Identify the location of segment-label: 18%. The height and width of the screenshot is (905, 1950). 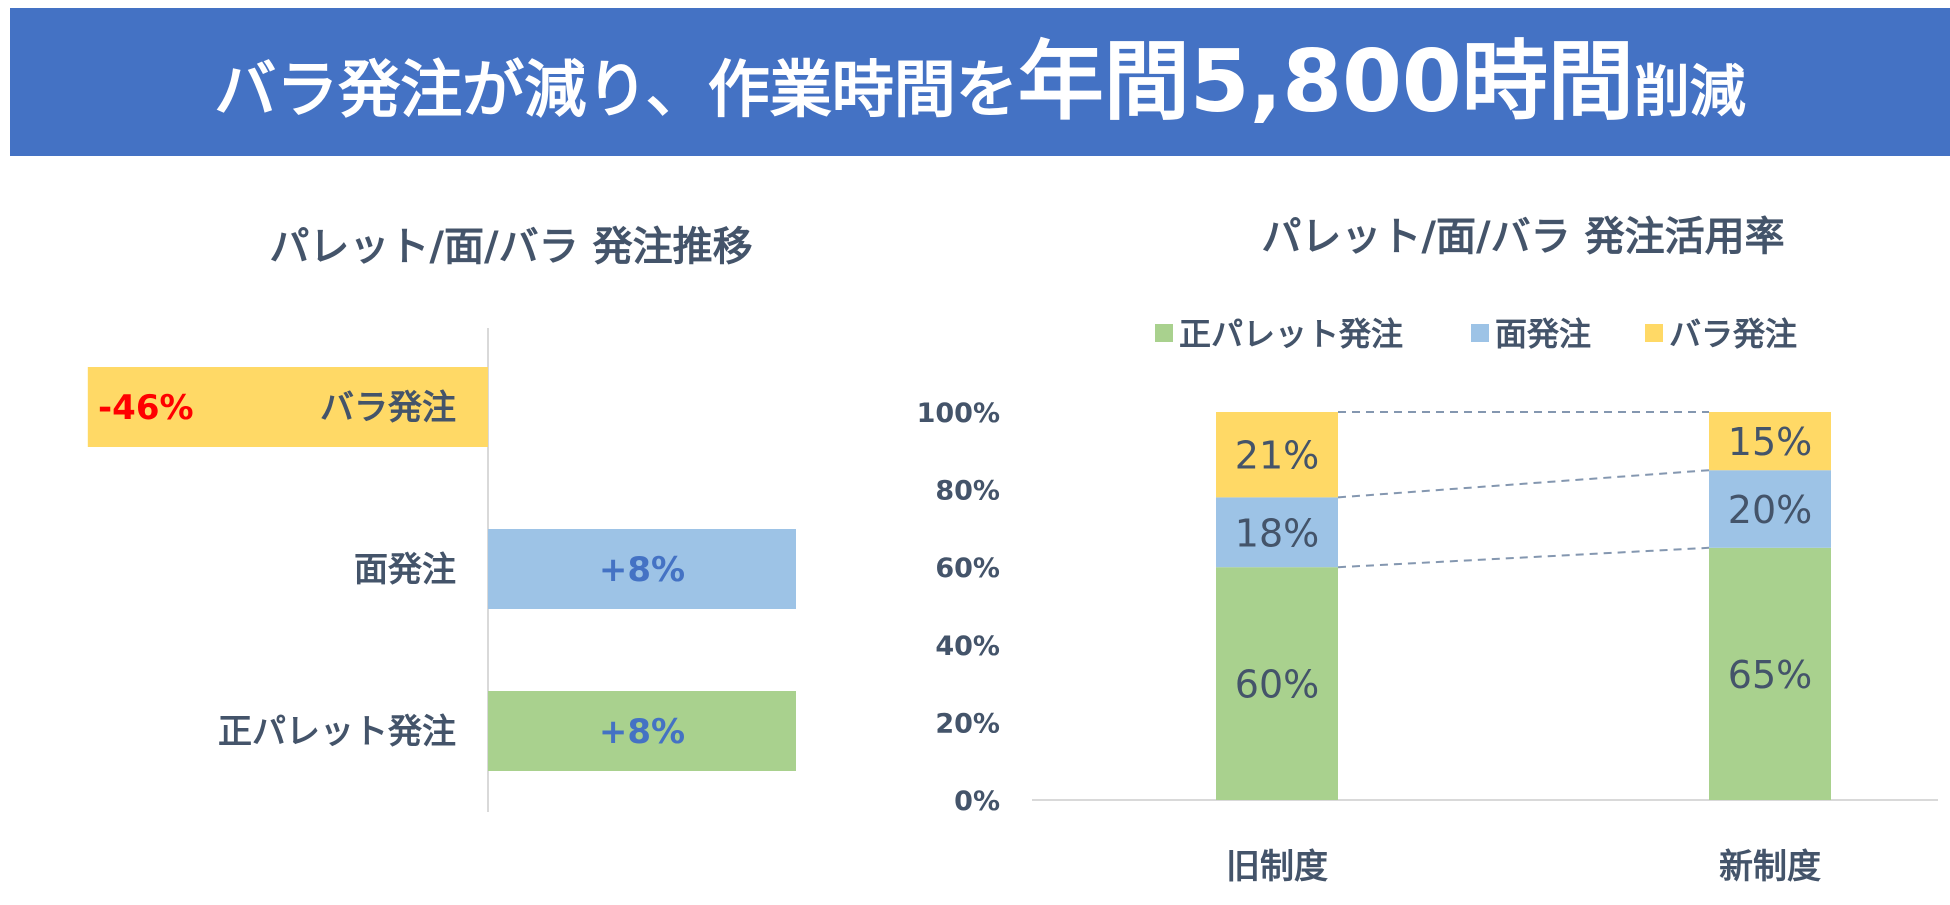
(1277, 533).